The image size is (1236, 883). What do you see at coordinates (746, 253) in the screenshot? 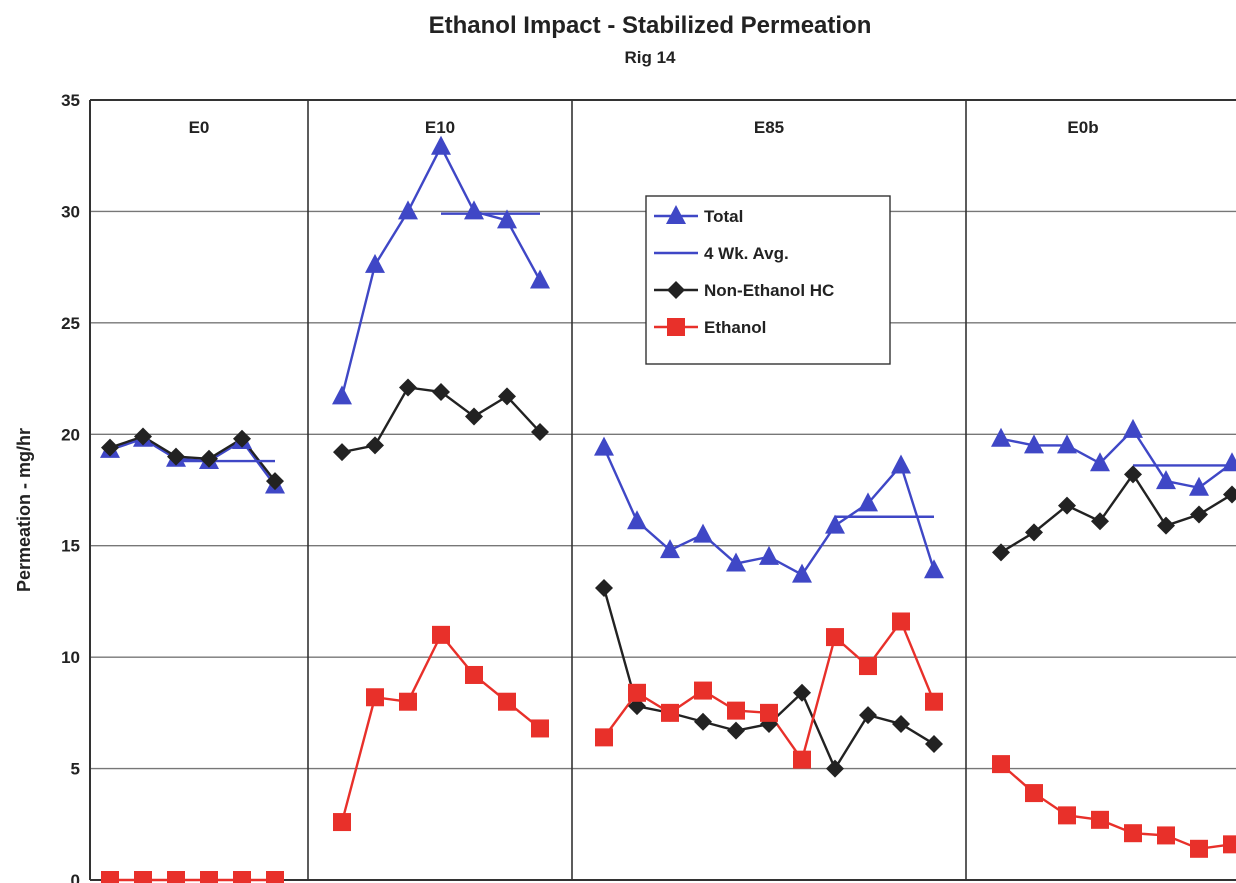
I see `legend-label: 4 Wk. Avg.` at bounding box center [746, 253].